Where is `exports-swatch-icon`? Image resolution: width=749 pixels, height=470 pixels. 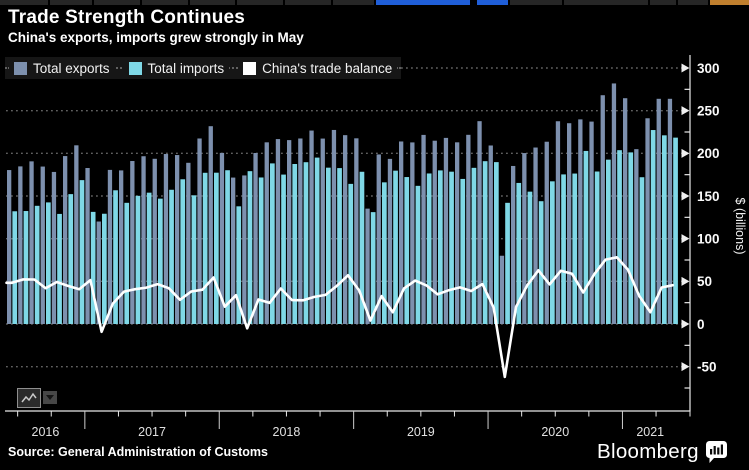
exports-swatch-icon is located at coordinates (20, 68).